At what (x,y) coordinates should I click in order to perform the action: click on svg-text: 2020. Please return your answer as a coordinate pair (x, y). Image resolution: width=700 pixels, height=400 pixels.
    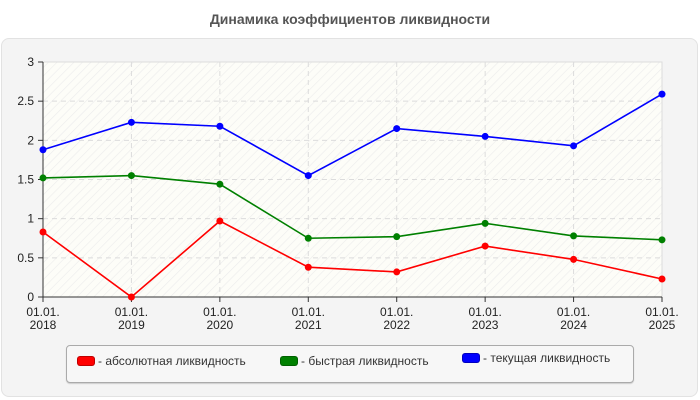
    Looking at the image, I should click on (220, 325).